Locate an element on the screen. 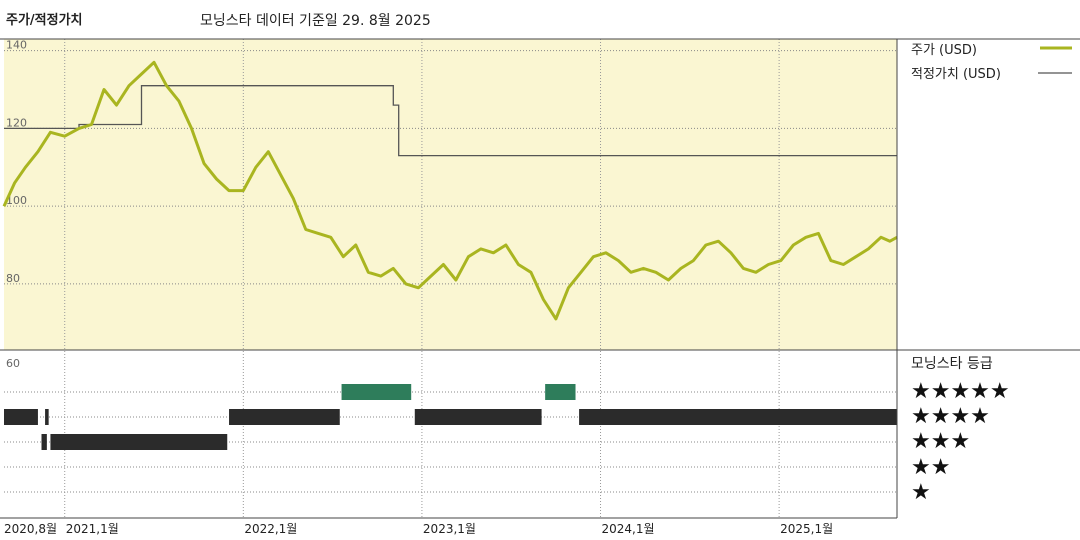  rating-4-stars: ★★★★ is located at coordinates (950, 416).